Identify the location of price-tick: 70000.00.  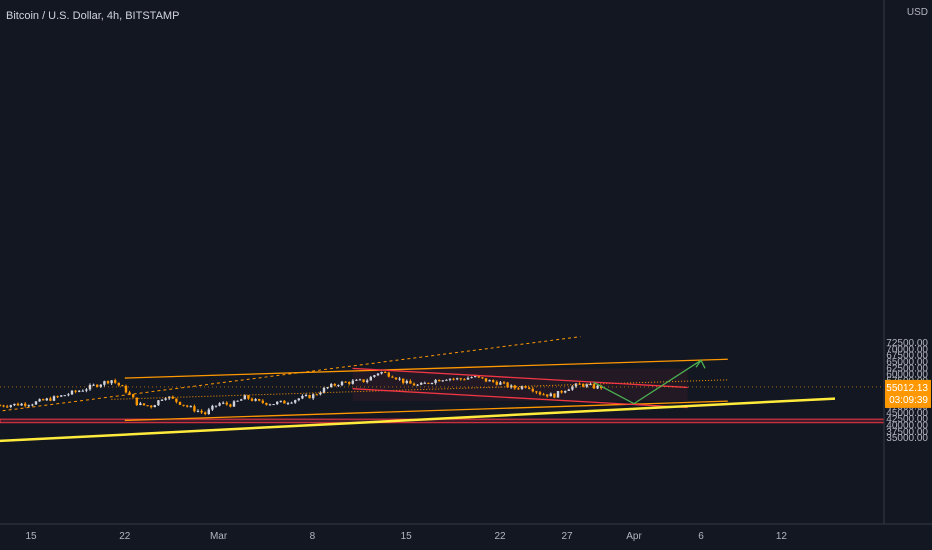
(907, 349).